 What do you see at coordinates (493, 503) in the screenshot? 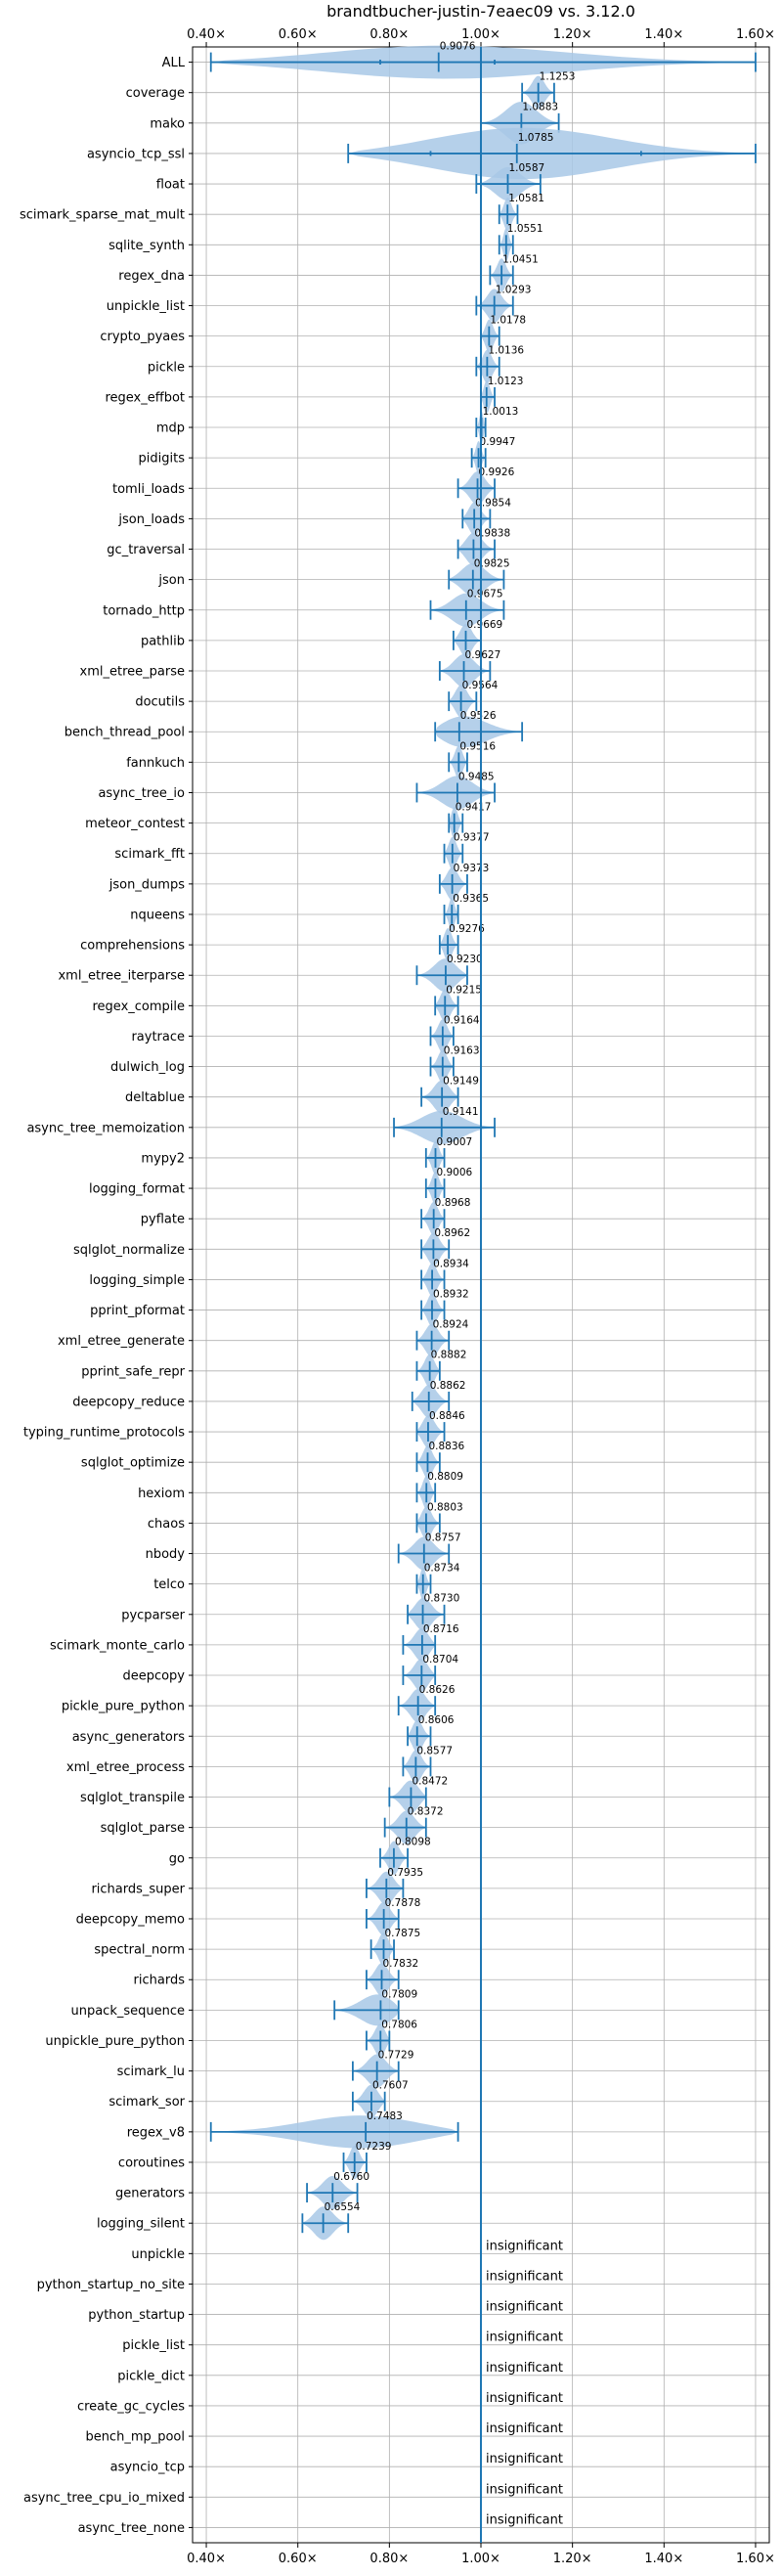
I see `value-label: 0.9854` at bounding box center [493, 503].